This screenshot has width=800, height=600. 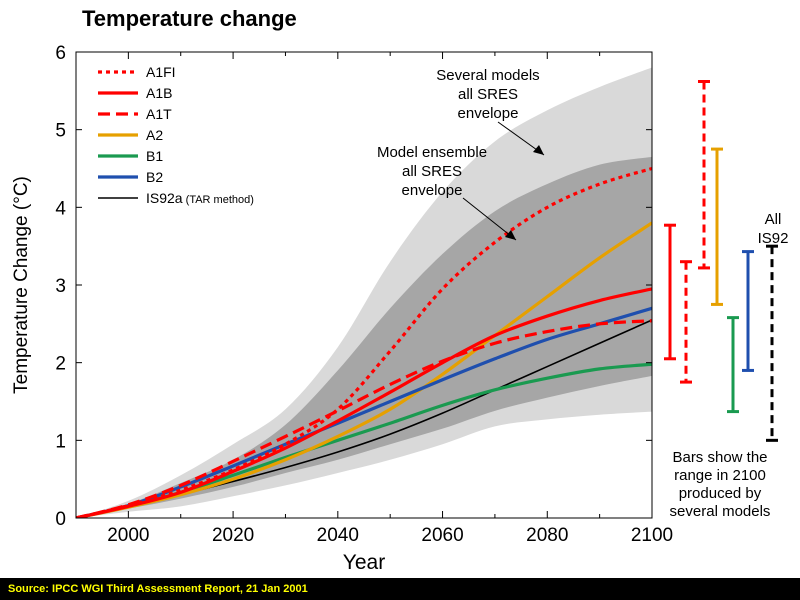 I want to click on range-bar-a1b, so click(x=670, y=292).